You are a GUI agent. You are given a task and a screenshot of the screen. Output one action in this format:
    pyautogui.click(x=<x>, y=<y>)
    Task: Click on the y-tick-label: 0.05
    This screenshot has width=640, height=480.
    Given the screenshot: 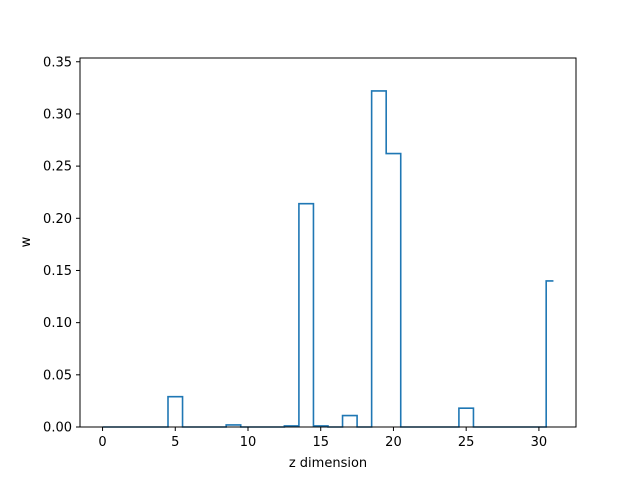 What is the action you would take?
    pyautogui.click(x=57, y=375)
    